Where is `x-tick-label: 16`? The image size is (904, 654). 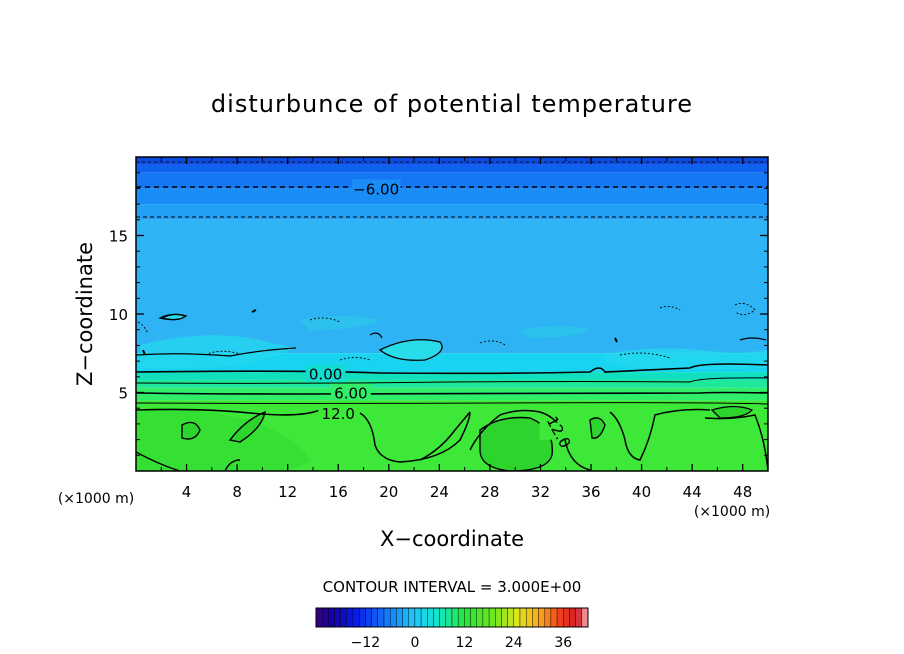
x-tick-label: 16 is located at coordinates (338, 492).